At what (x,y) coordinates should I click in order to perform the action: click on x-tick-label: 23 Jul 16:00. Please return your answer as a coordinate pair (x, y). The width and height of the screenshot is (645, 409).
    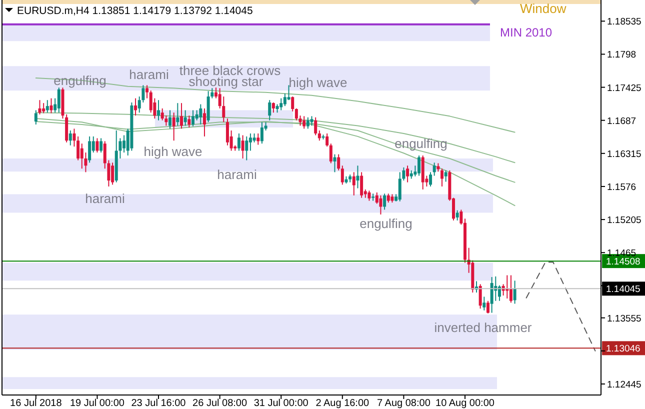
    Looking at the image, I should click on (158, 403).